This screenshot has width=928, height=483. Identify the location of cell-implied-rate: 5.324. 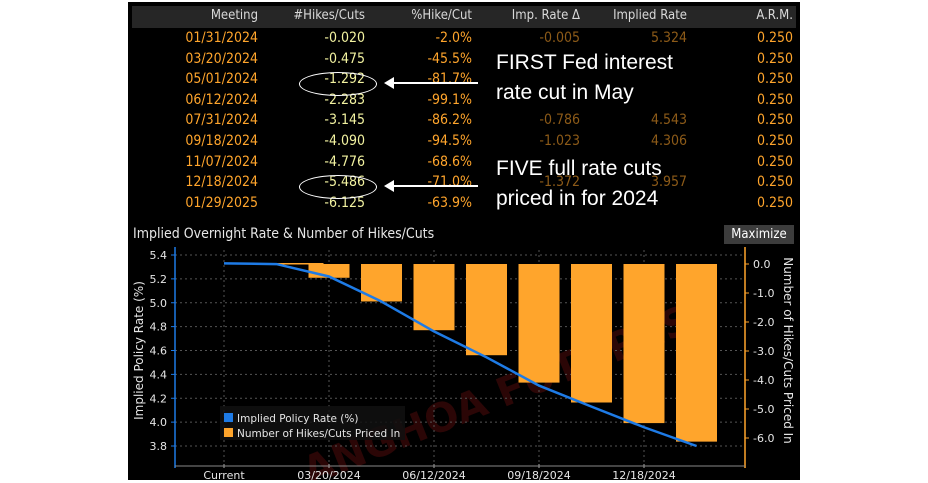
(668, 38).